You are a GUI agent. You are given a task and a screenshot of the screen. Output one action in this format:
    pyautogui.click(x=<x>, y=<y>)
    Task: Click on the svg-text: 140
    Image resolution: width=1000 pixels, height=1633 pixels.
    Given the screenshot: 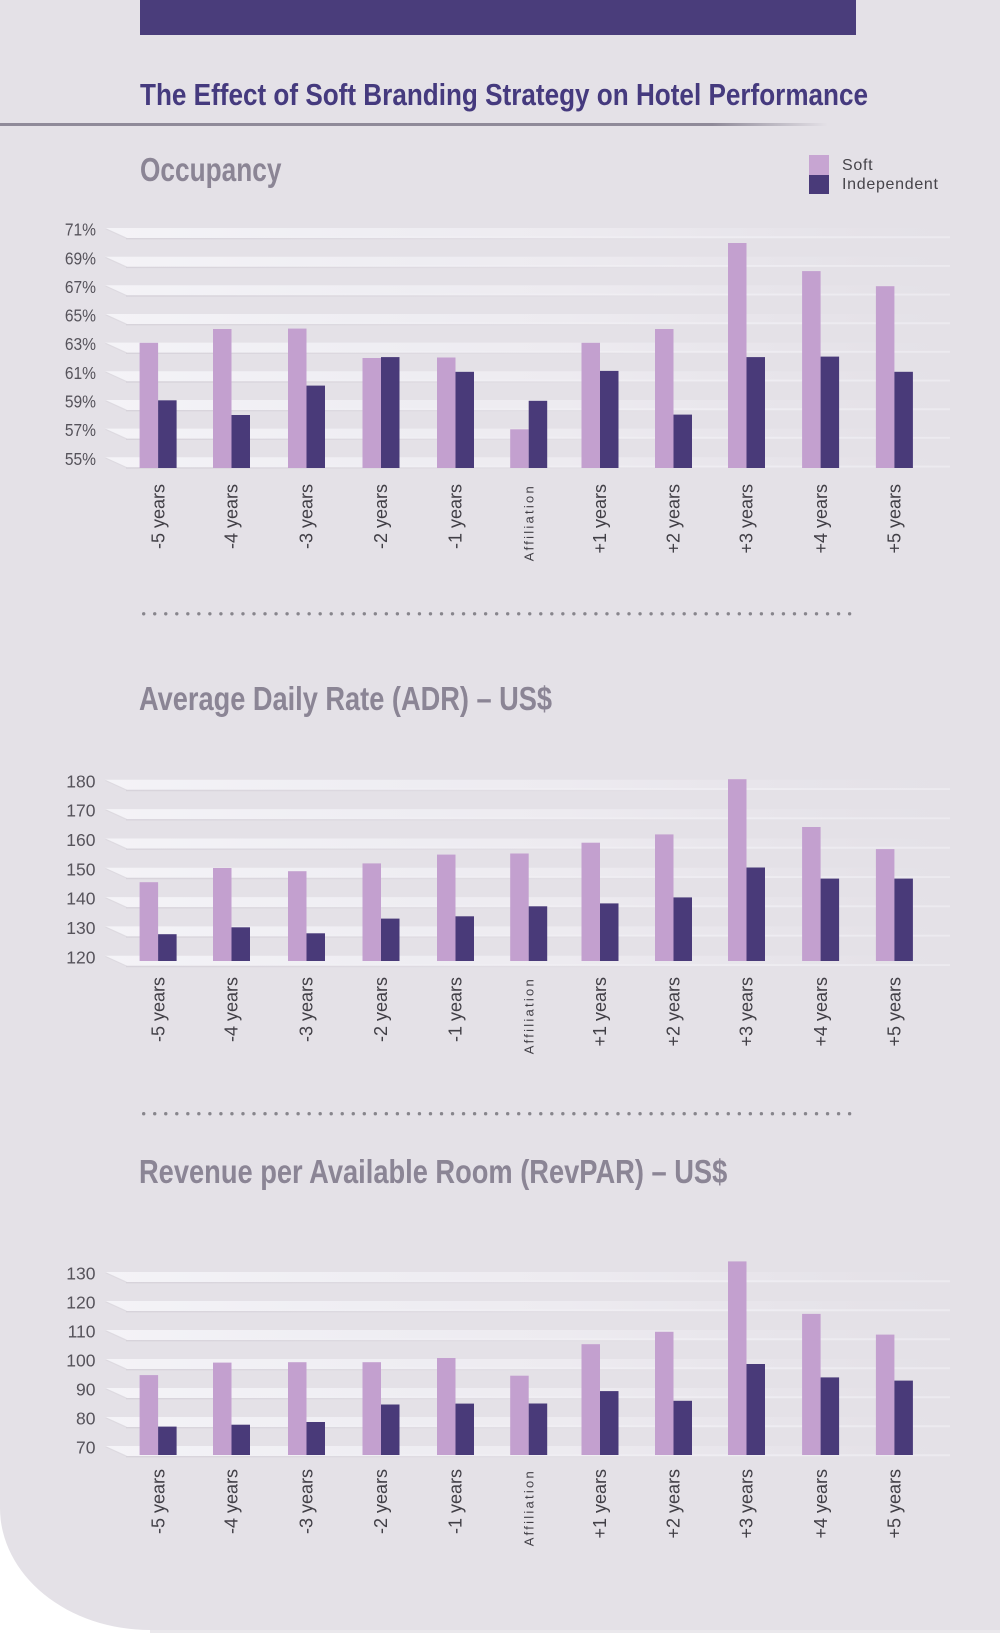 What is the action you would take?
    pyautogui.click(x=80, y=899)
    